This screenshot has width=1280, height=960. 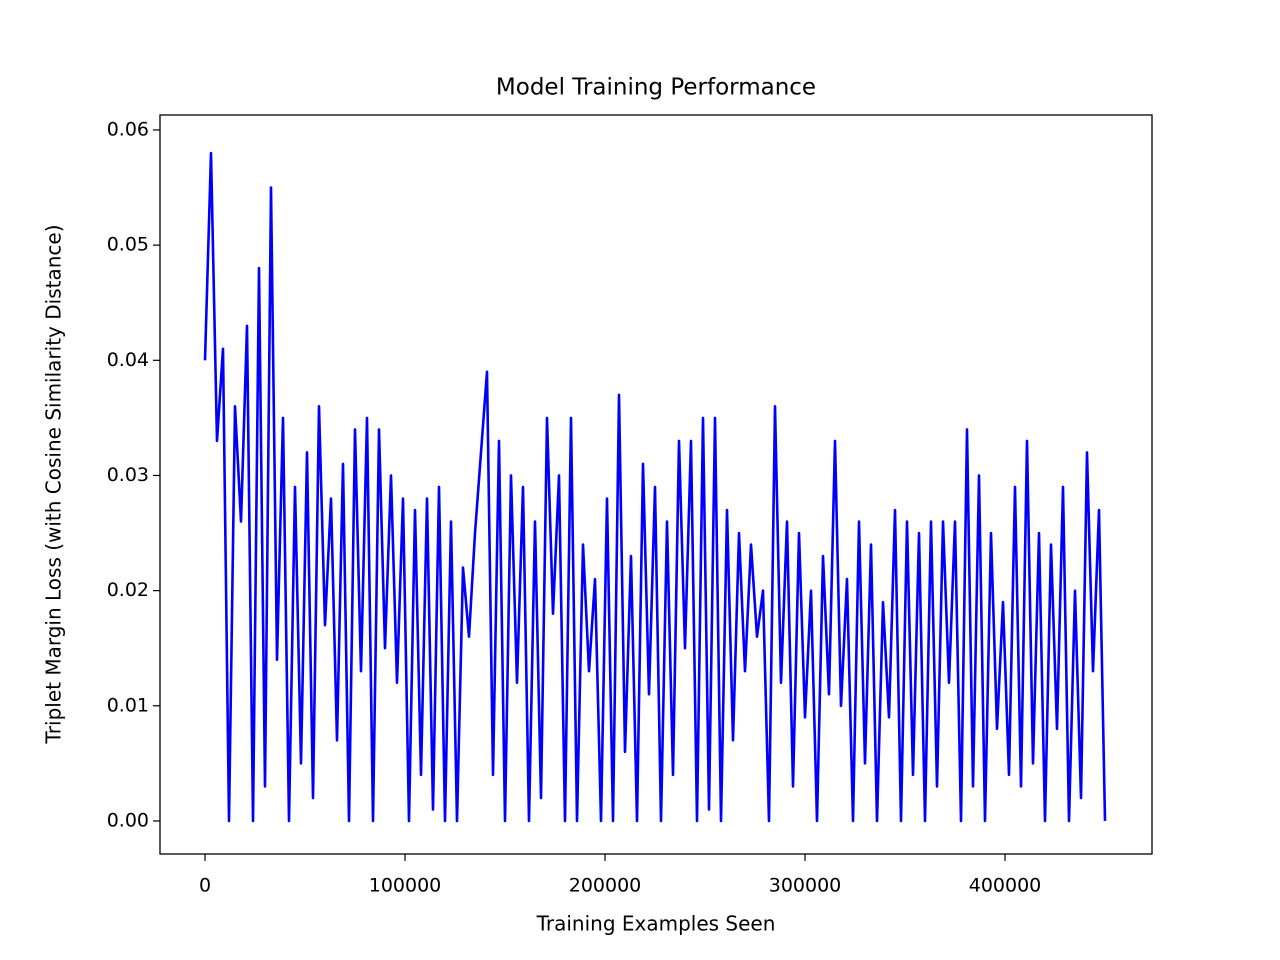 I want to click on x-tick-label: 200000, so click(x=605, y=886).